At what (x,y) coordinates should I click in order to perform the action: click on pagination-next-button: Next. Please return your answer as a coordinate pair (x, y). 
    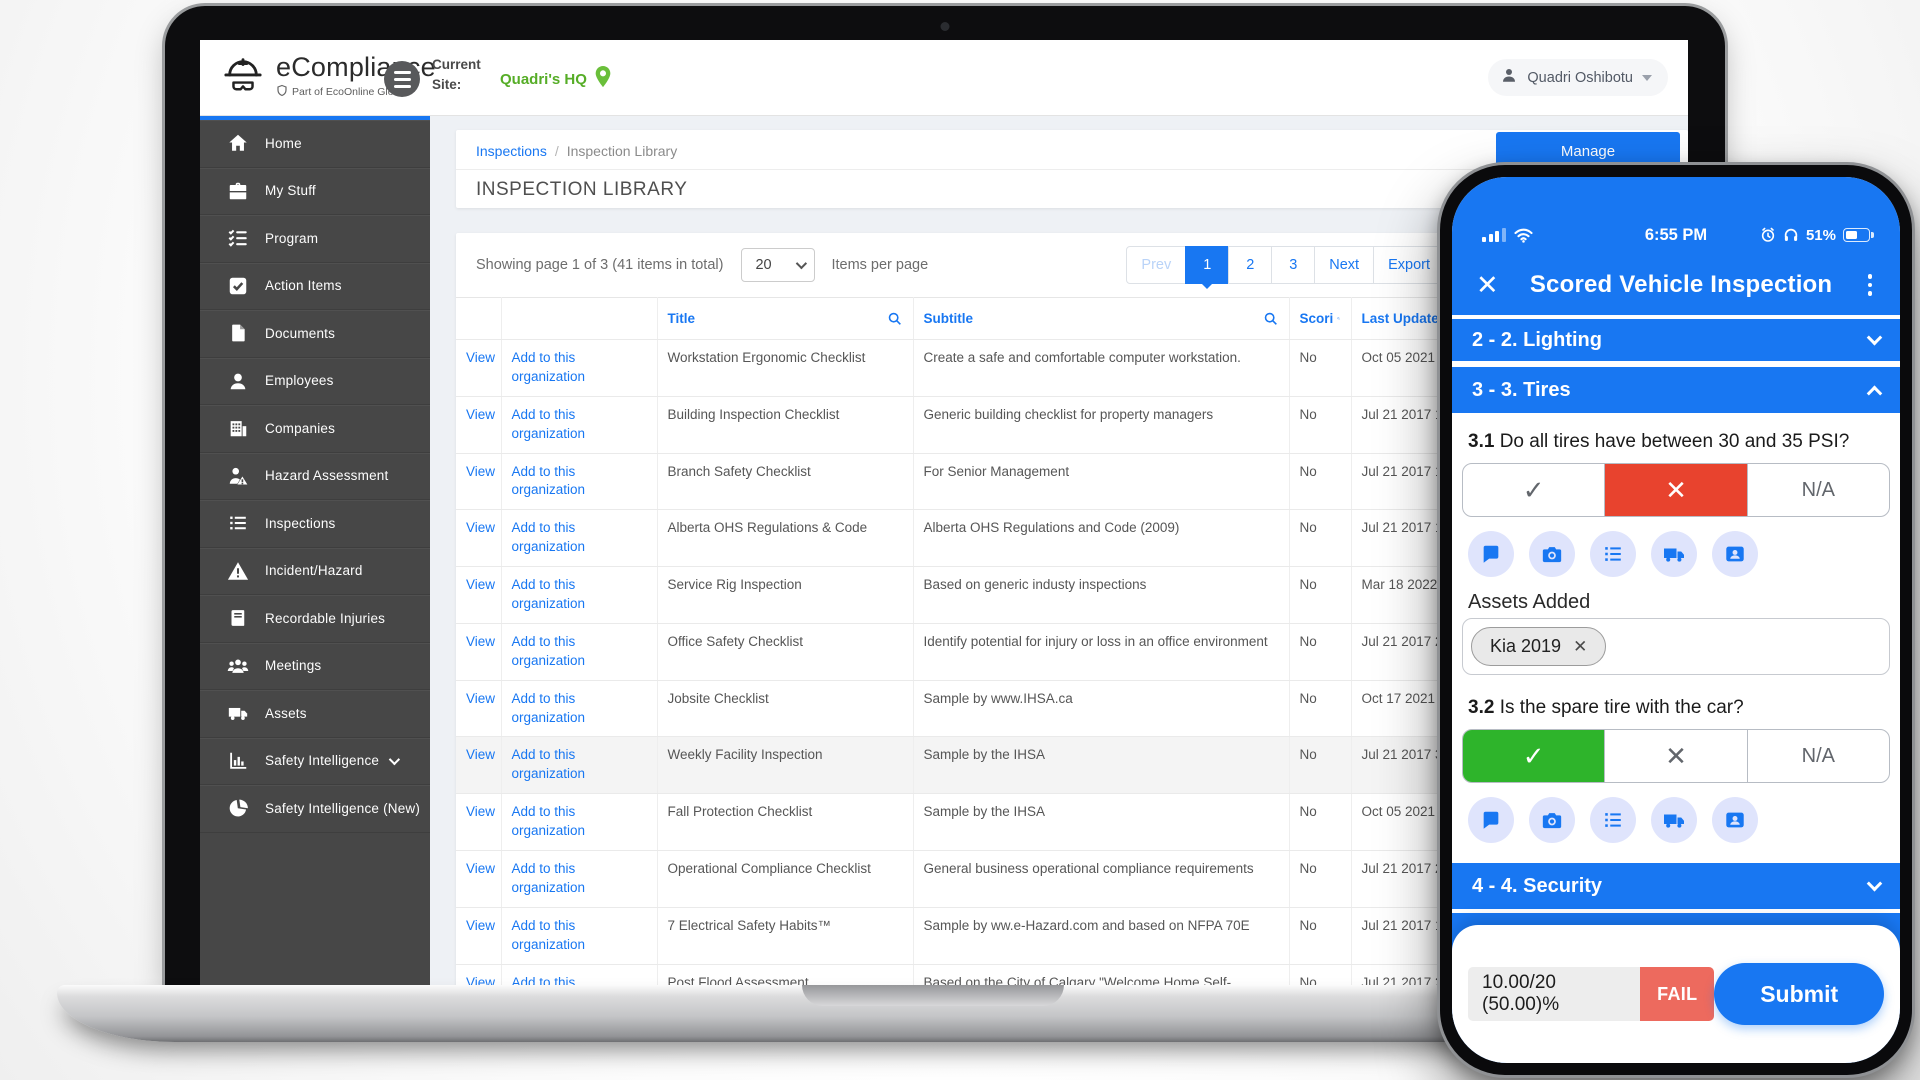
    Looking at the image, I should click on (1344, 265).